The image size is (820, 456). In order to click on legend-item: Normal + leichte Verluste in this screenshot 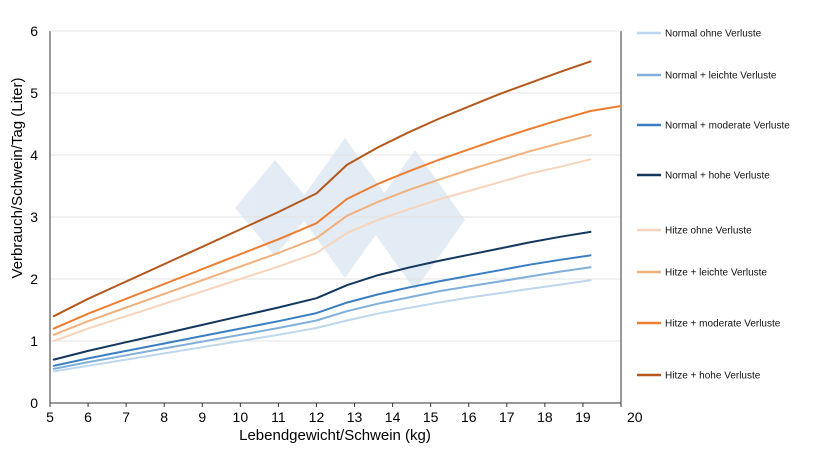, I will do `click(707, 76)`.